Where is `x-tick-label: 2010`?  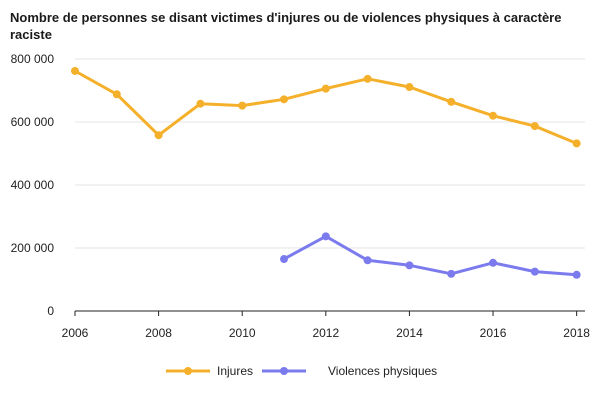 x-tick-label: 2010 is located at coordinates (242, 333).